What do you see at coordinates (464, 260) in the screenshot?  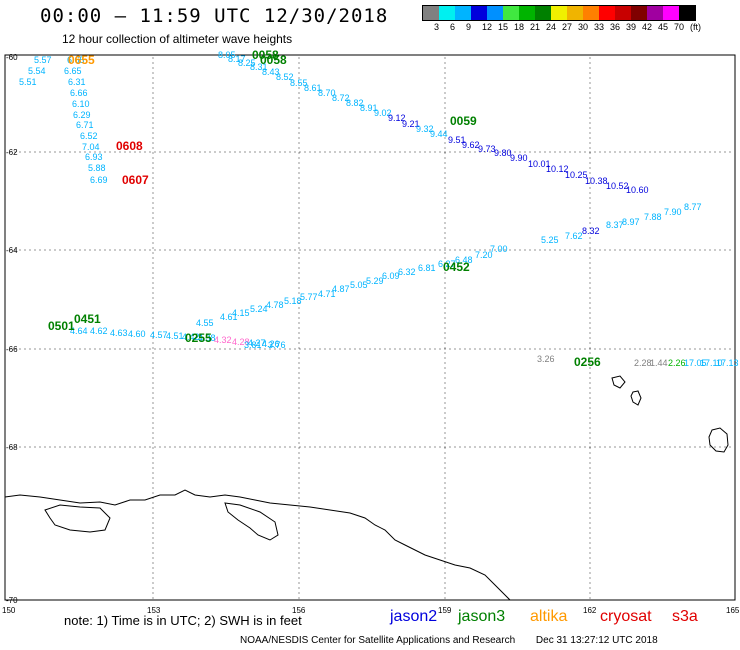 I see `swh-value: 6.48` at bounding box center [464, 260].